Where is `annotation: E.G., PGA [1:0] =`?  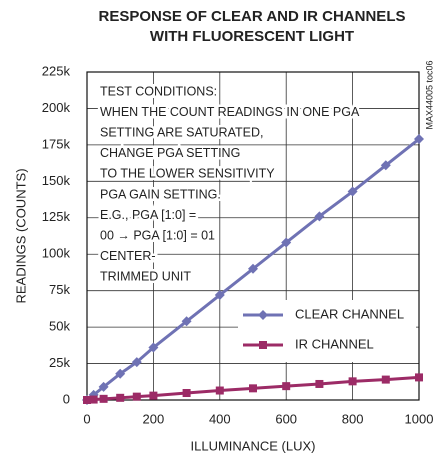
annotation: E.G., PGA [1:0] = is located at coordinates (148, 215).